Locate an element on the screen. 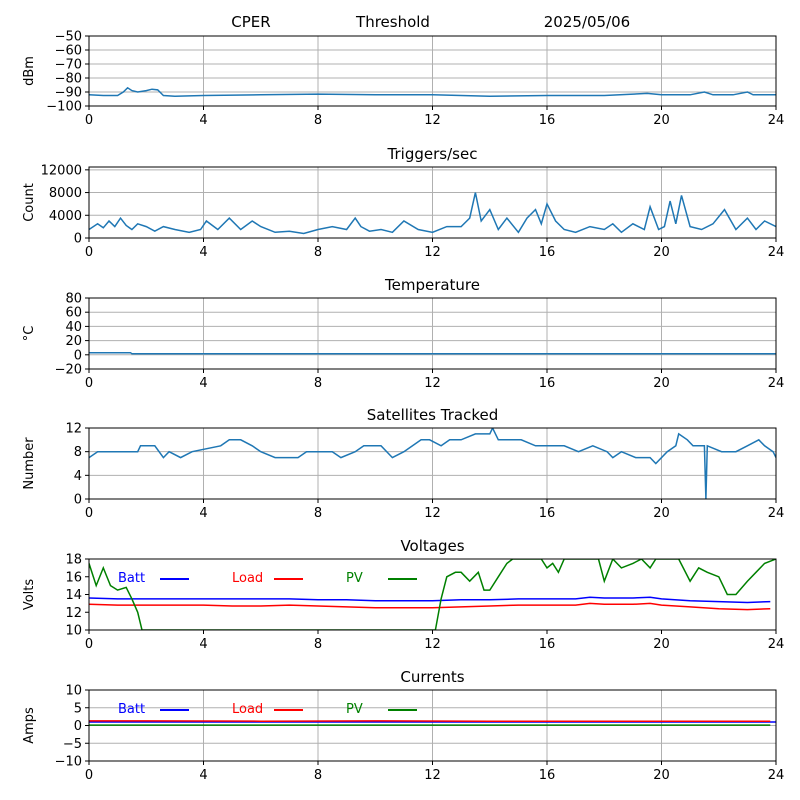 The height and width of the screenshot is (800, 800). y-tick-label: −80 is located at coordinates (68, 79).